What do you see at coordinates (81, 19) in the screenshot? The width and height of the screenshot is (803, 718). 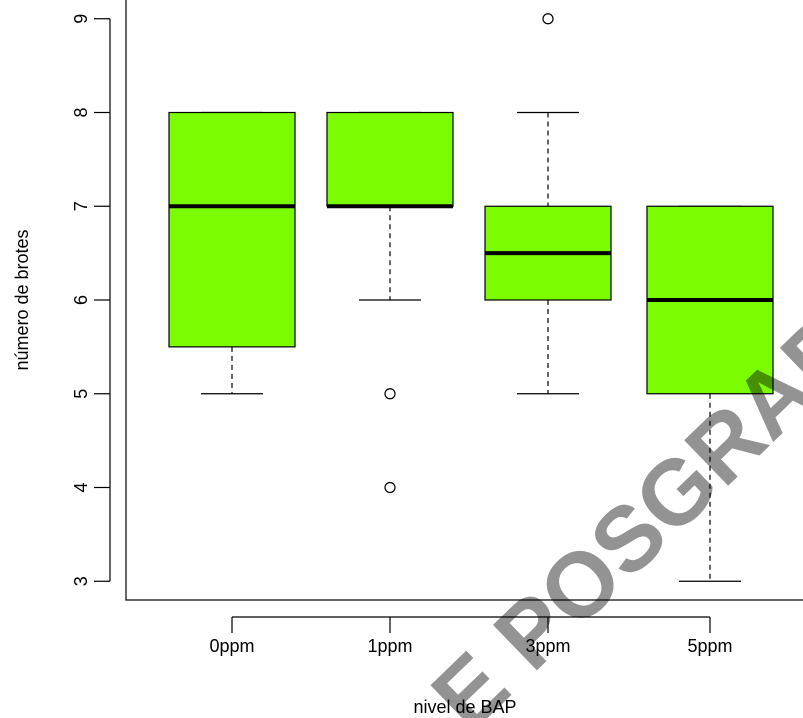 I see `y-tick-label: 9` at bounding box center [81, 19].